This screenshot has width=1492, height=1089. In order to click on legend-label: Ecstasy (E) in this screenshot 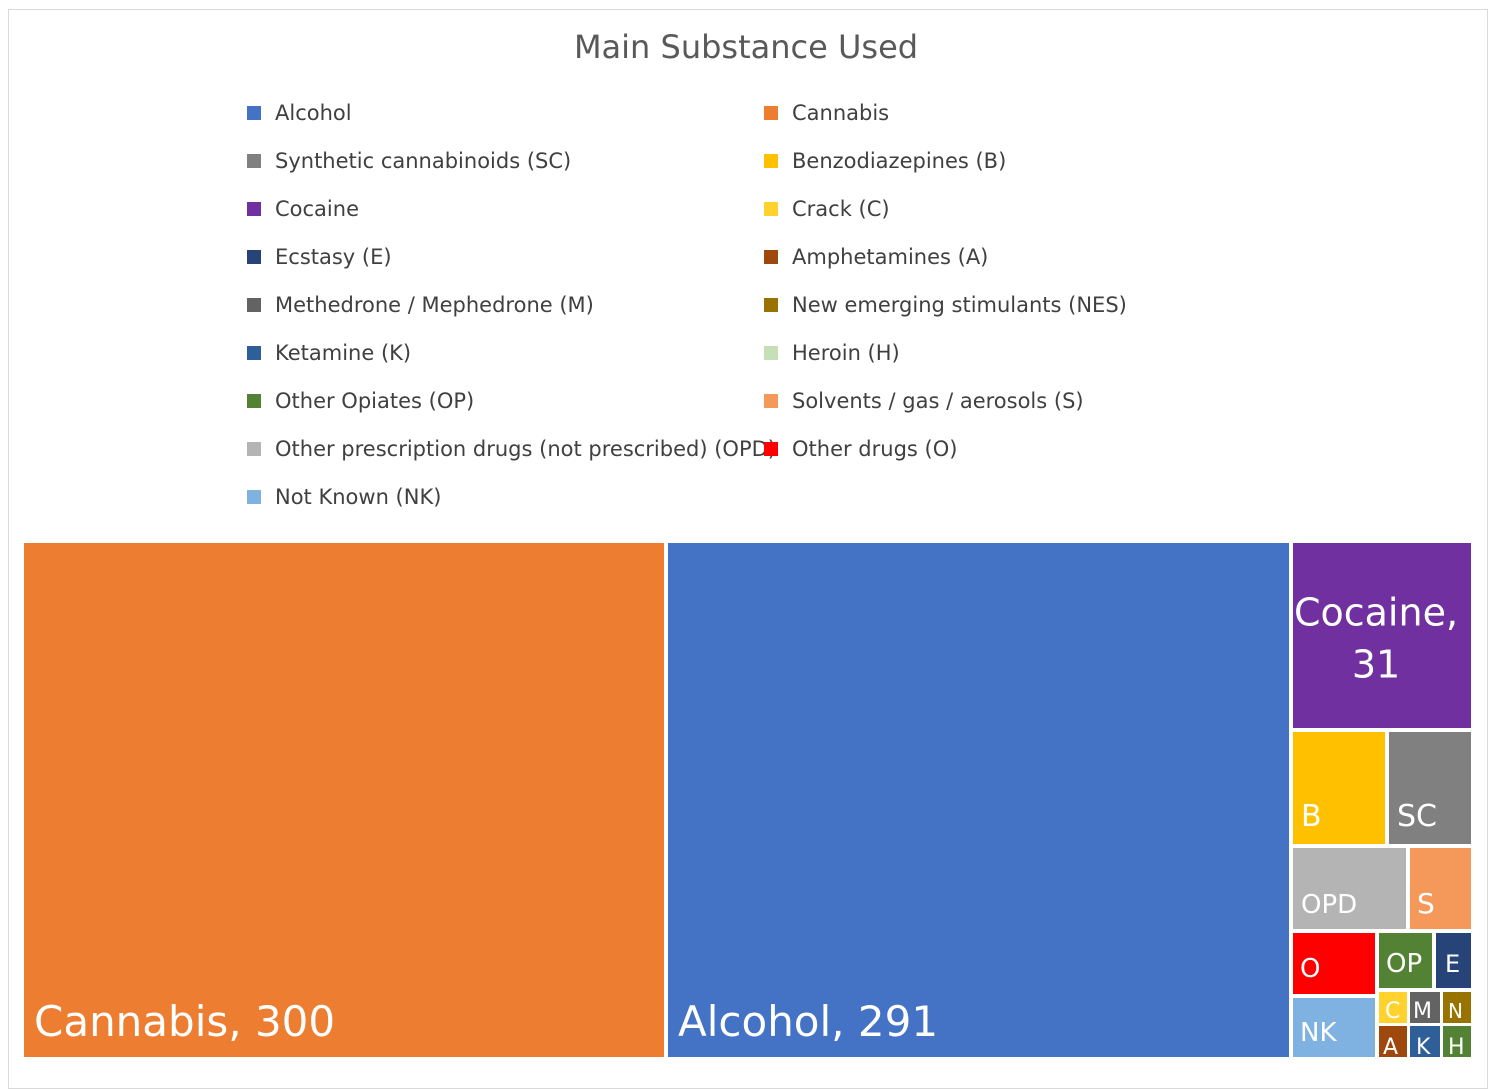, I will do `click(333, 257)`.